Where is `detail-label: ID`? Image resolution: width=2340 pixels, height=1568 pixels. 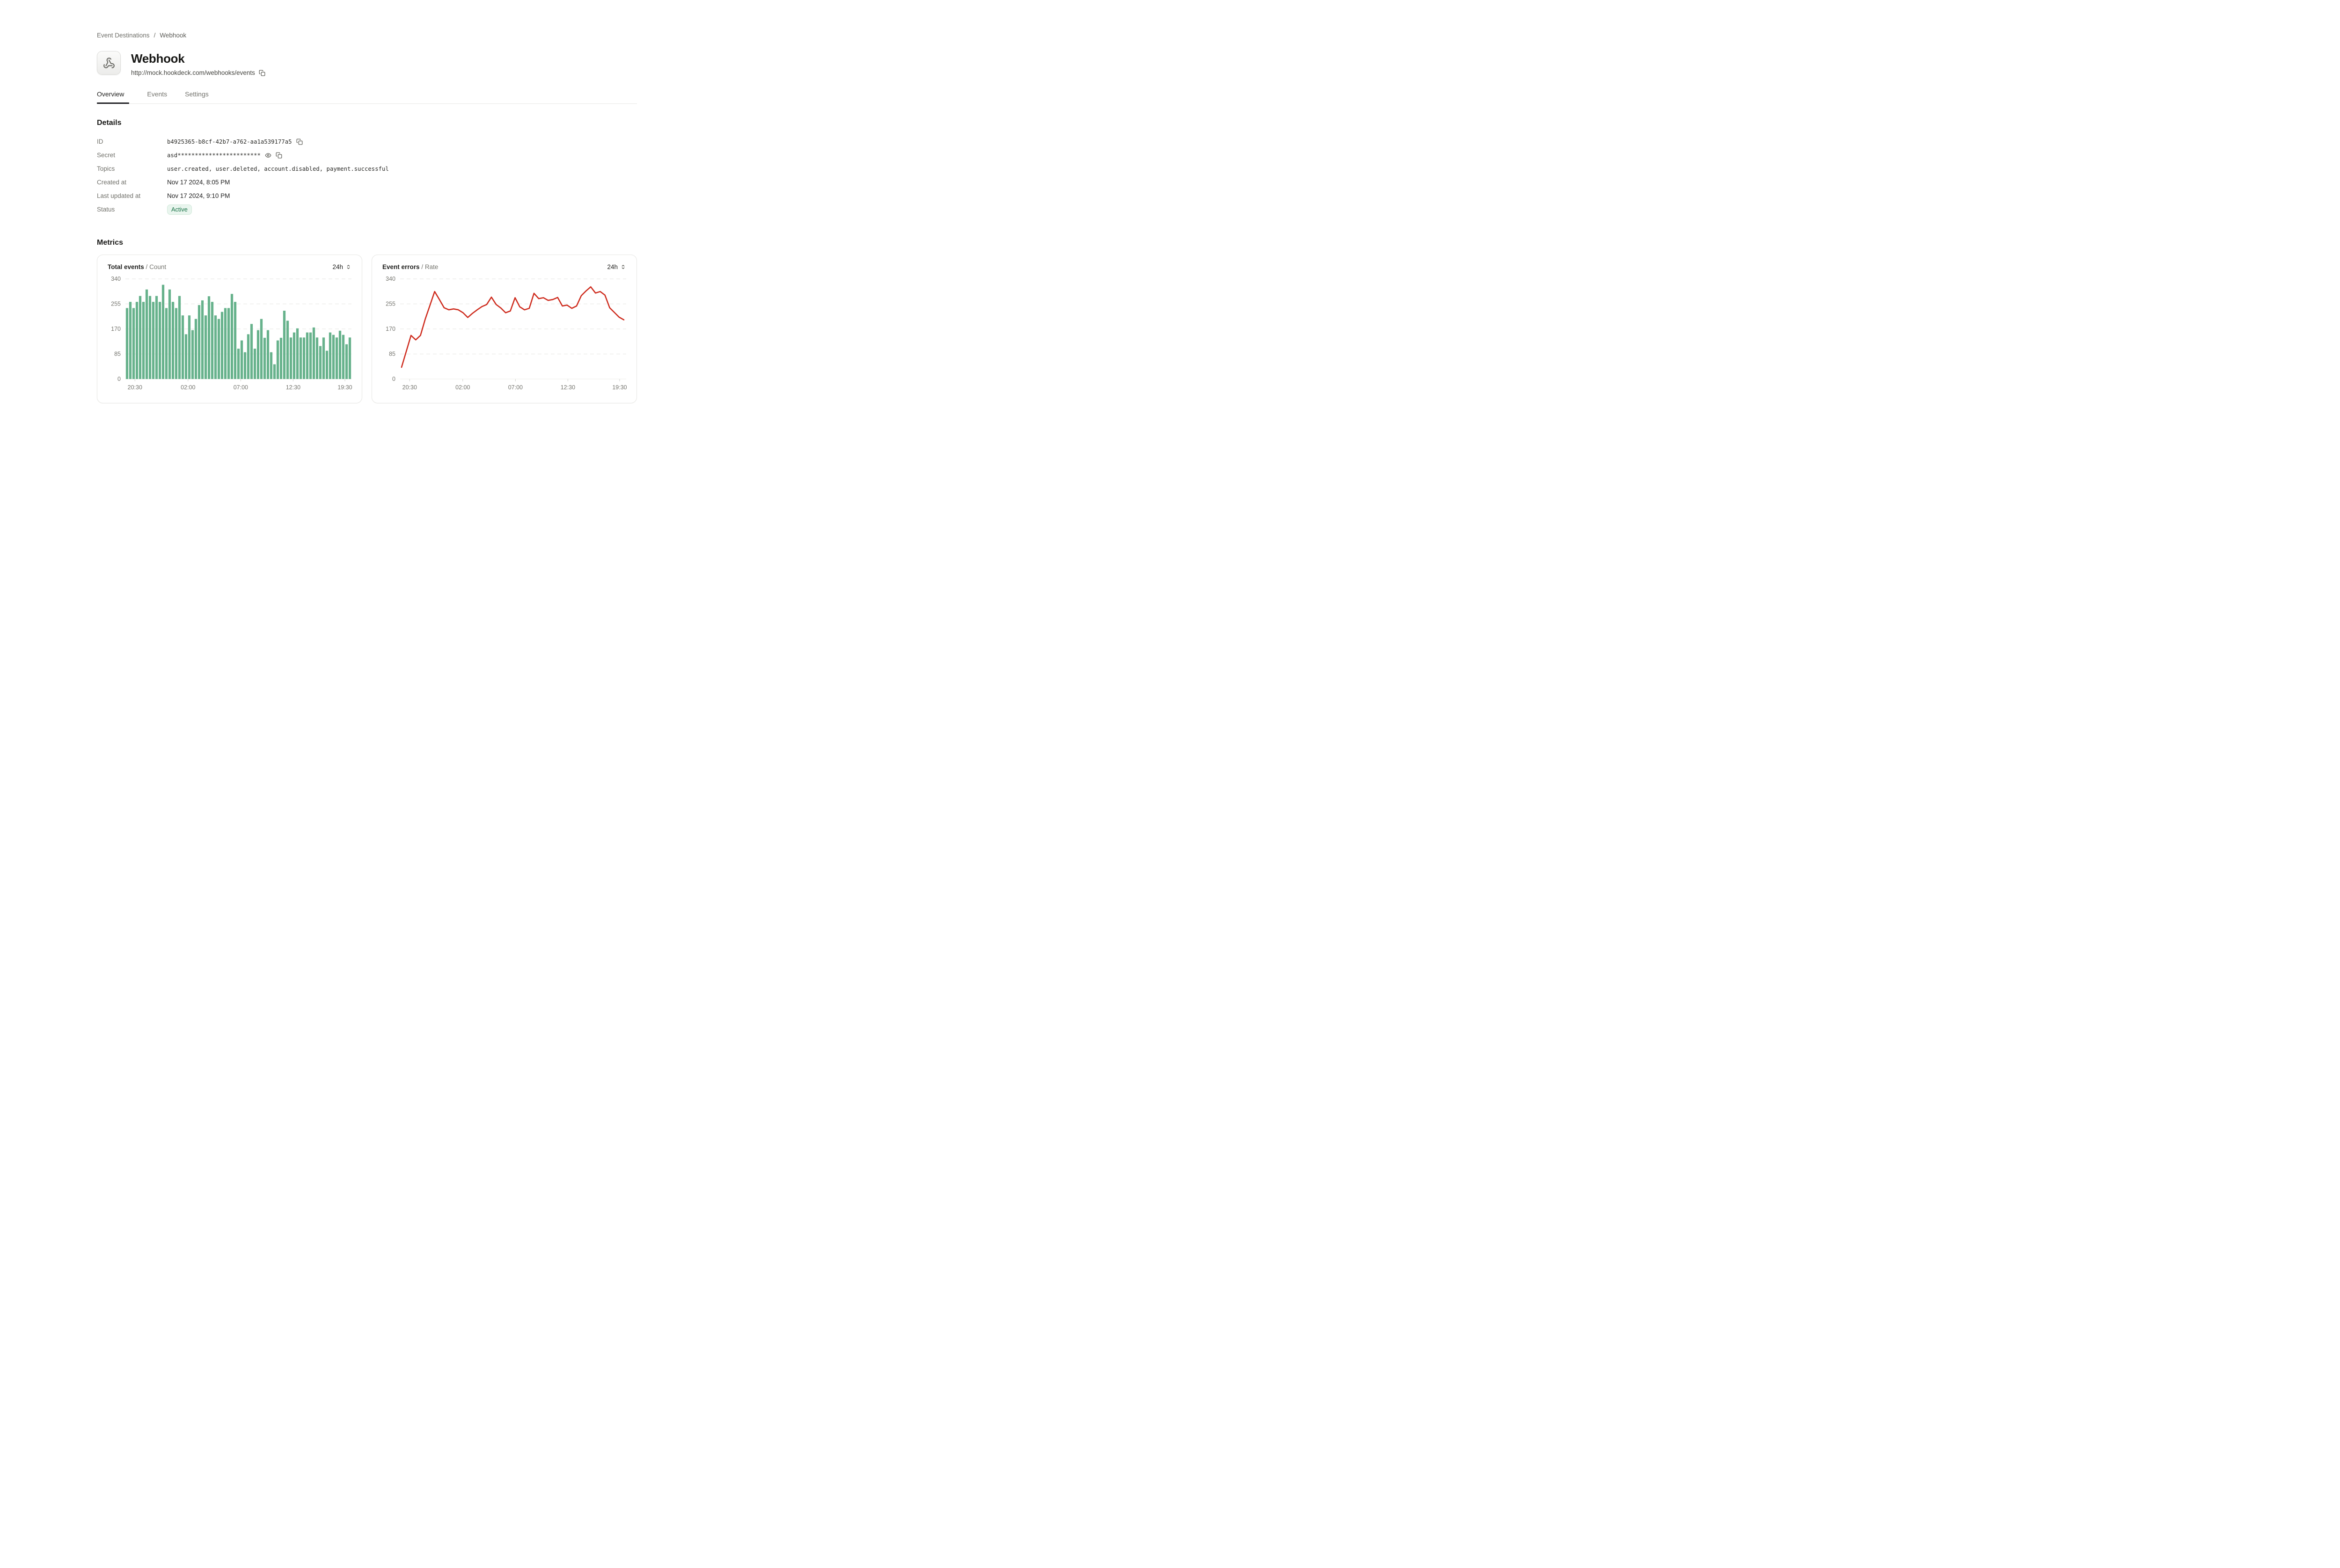
detail-label: ID is located at coordinates (100, 141).